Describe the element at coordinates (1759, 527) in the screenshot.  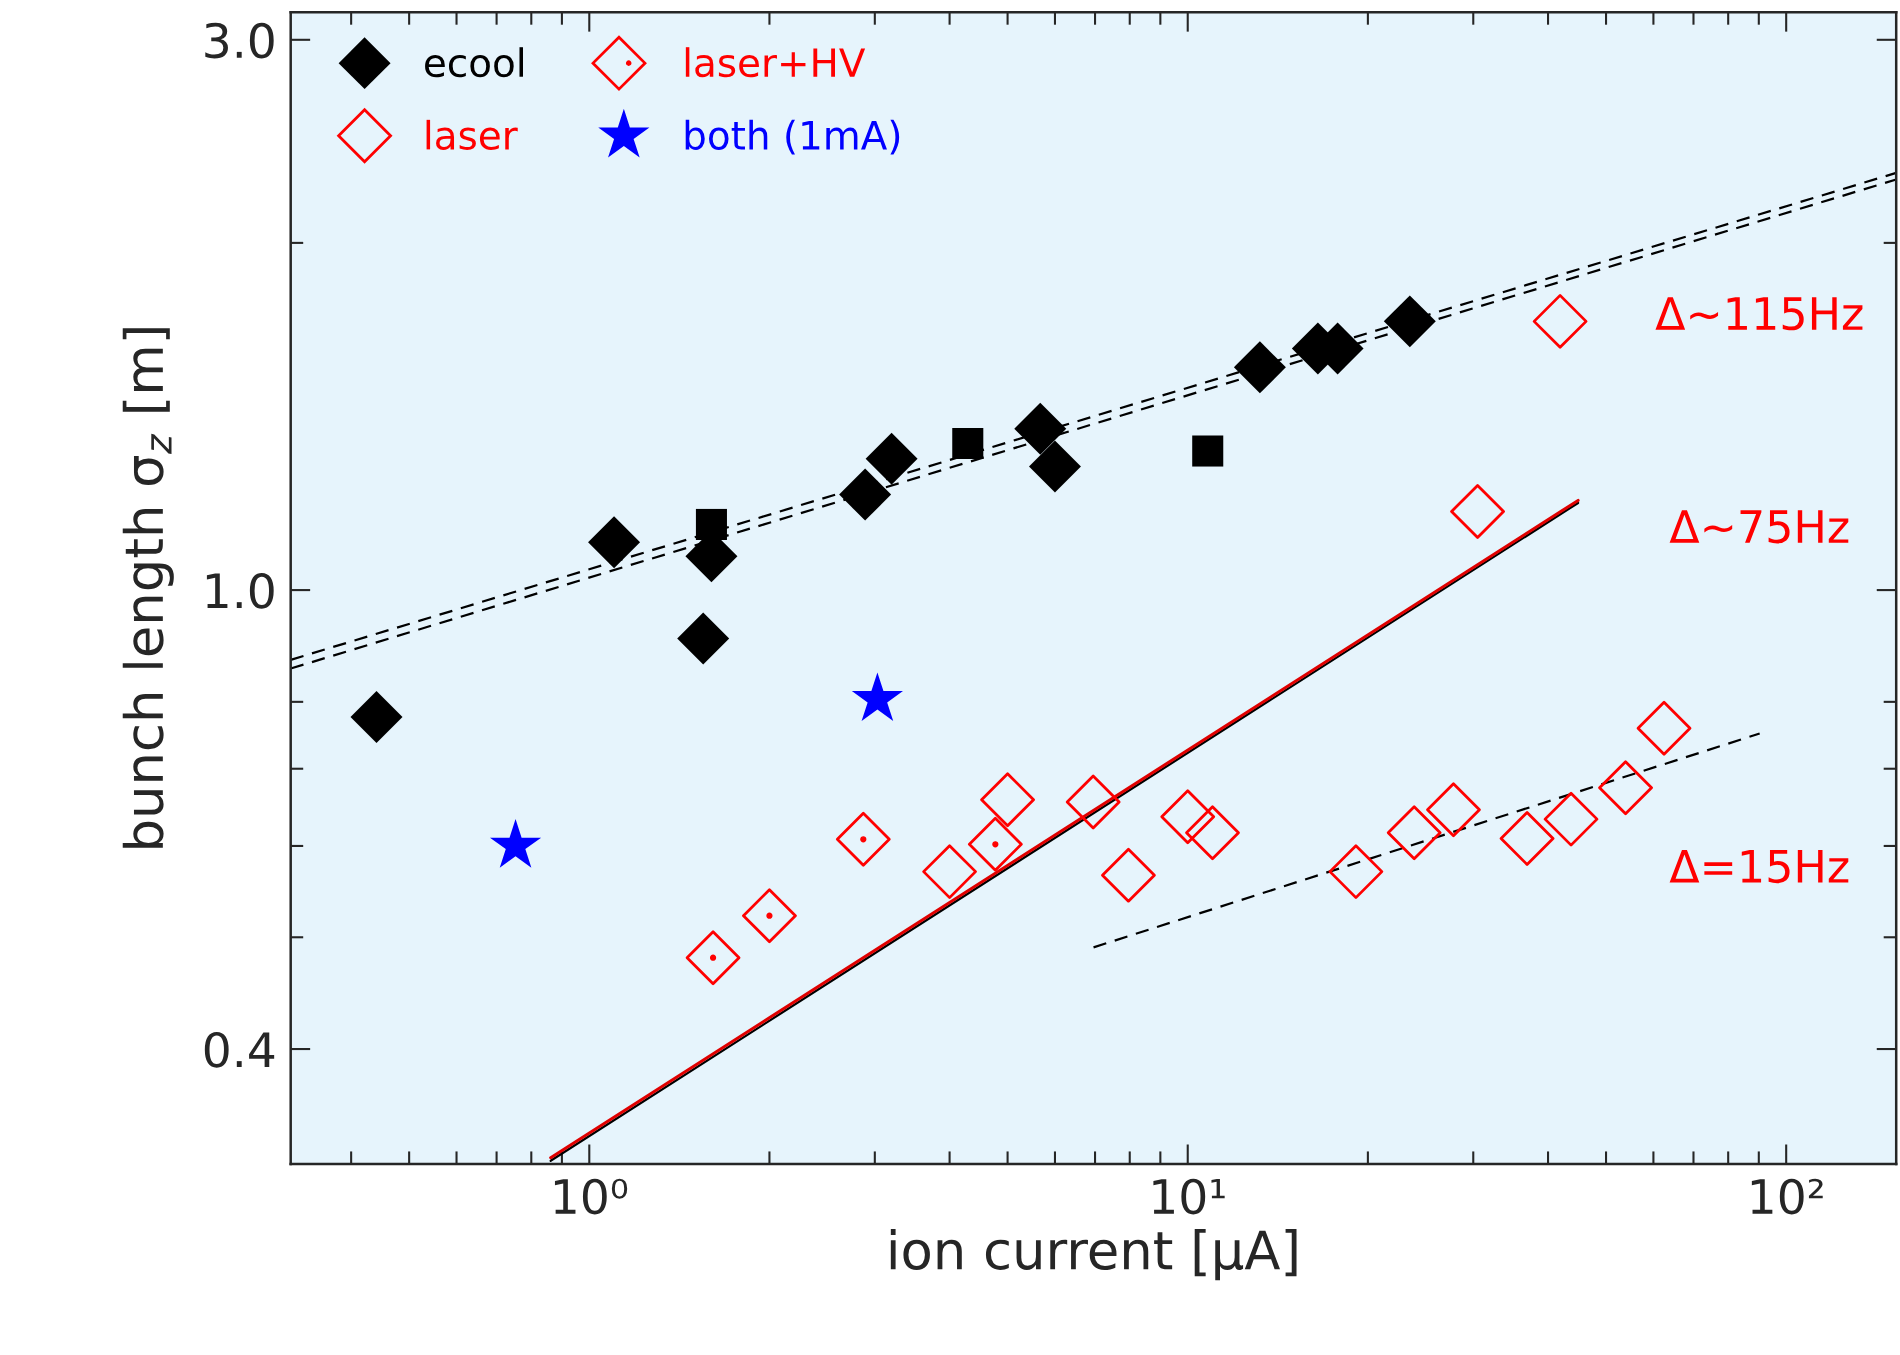
I see `annotation: Δ~75Hz` at that location.